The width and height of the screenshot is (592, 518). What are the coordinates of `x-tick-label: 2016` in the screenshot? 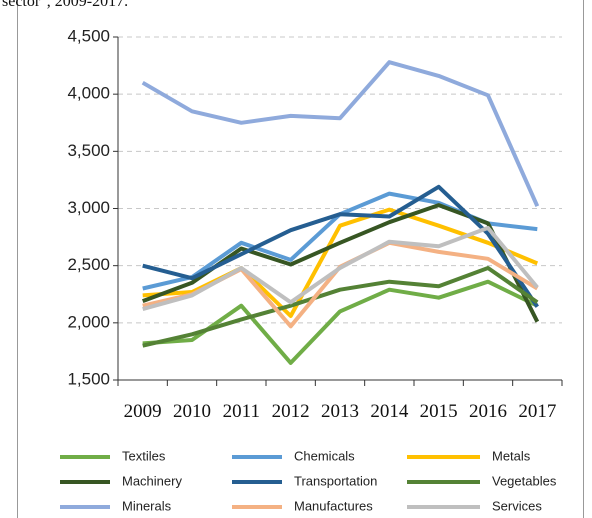 It's located at (488, 411).